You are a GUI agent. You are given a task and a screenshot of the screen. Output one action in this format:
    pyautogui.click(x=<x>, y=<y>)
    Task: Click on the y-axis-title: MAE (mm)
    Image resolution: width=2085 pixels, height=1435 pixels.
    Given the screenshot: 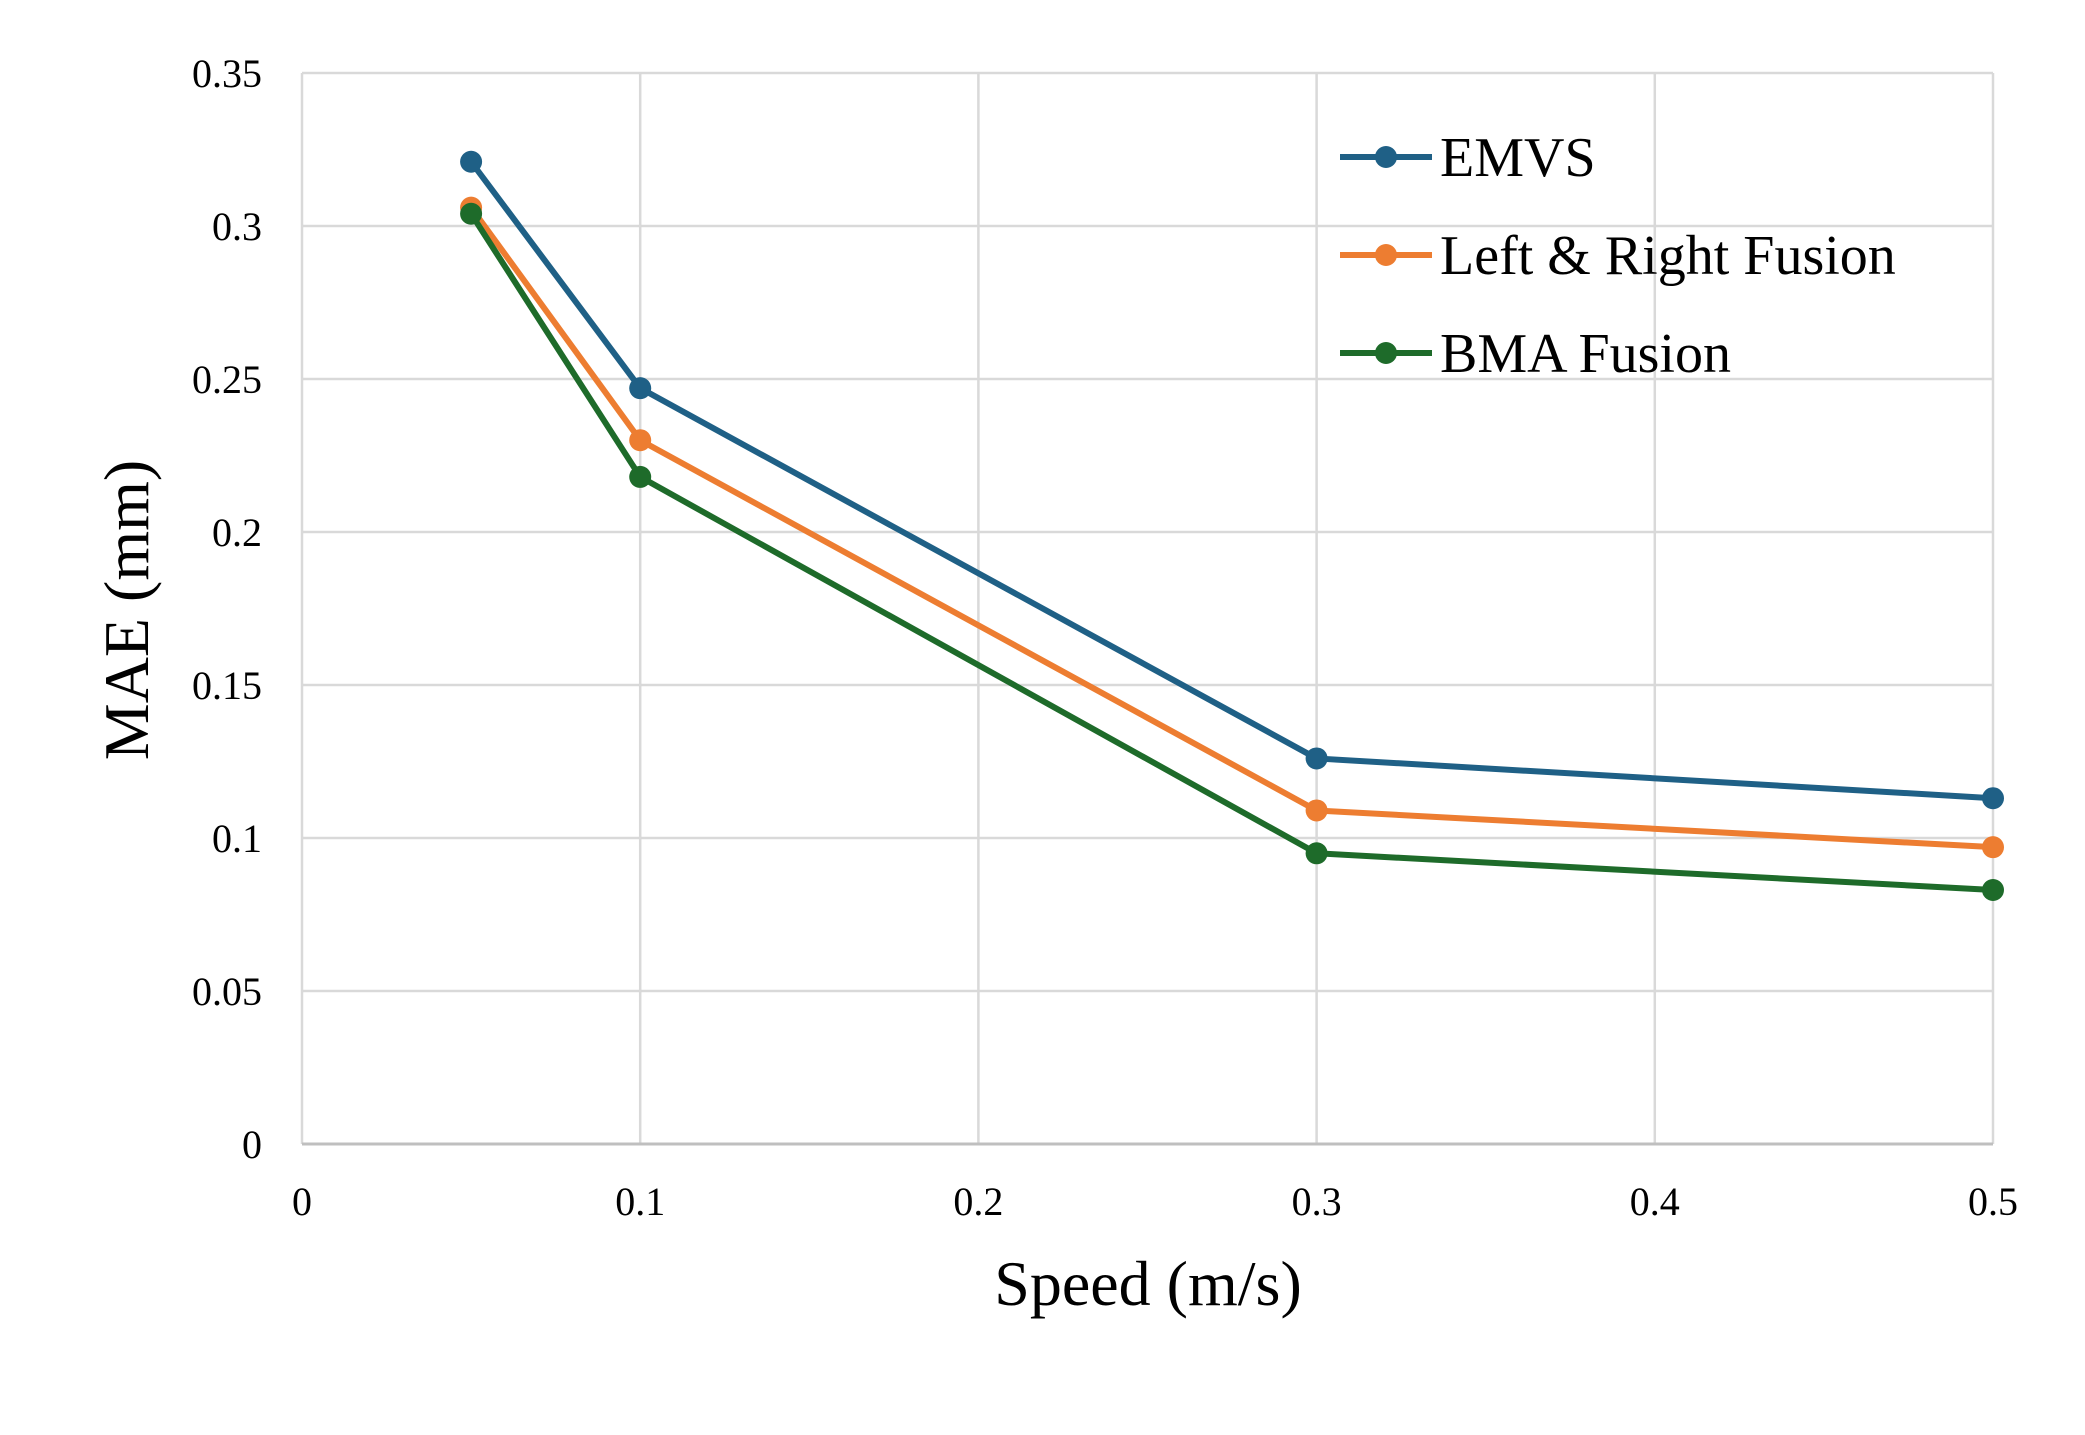 What is the action you would take?
    pyautogui.click(x=126, y=610)
    